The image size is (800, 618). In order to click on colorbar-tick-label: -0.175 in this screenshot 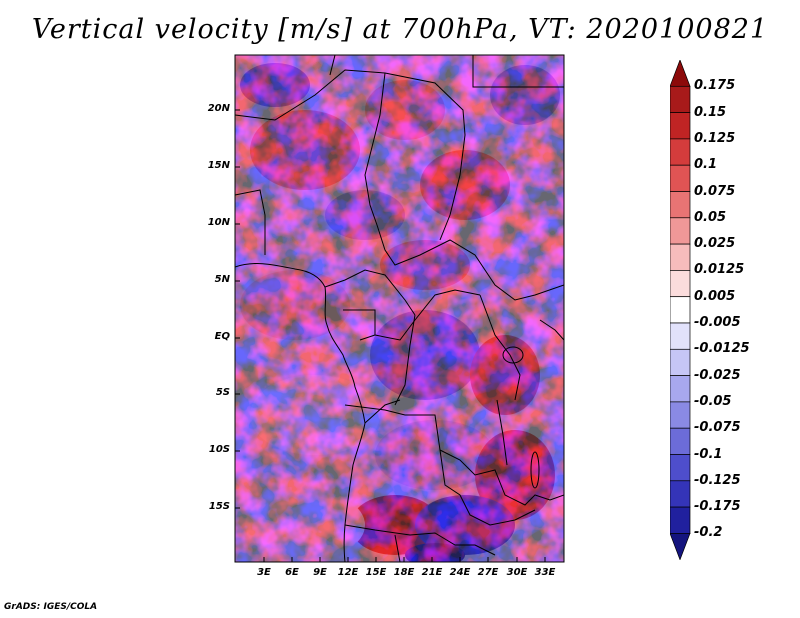, I will do `click(717, 507)`.